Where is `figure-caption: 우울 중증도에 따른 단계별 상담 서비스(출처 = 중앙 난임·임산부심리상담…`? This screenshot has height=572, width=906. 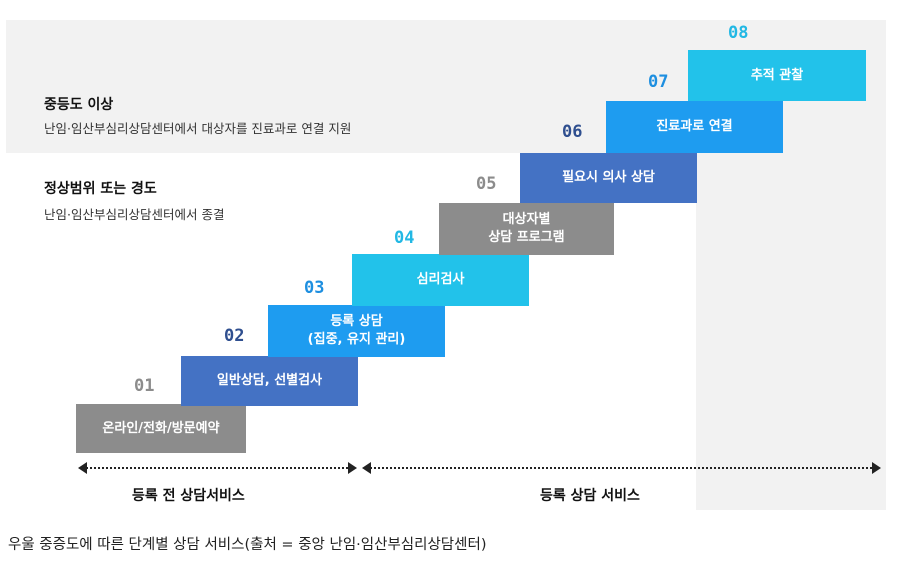 figure-caption: 우울 중증도에 따른 단계별 상담 서비스(출처 = 중앙 난임·임산부심리상담… is located at coordinates (247, 545).